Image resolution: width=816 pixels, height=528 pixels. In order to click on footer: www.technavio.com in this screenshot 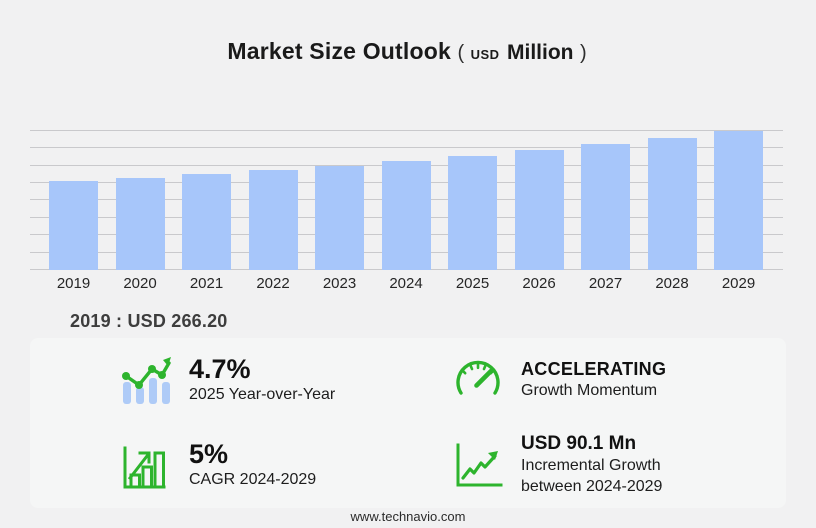, I will do `click(408, 516)`.